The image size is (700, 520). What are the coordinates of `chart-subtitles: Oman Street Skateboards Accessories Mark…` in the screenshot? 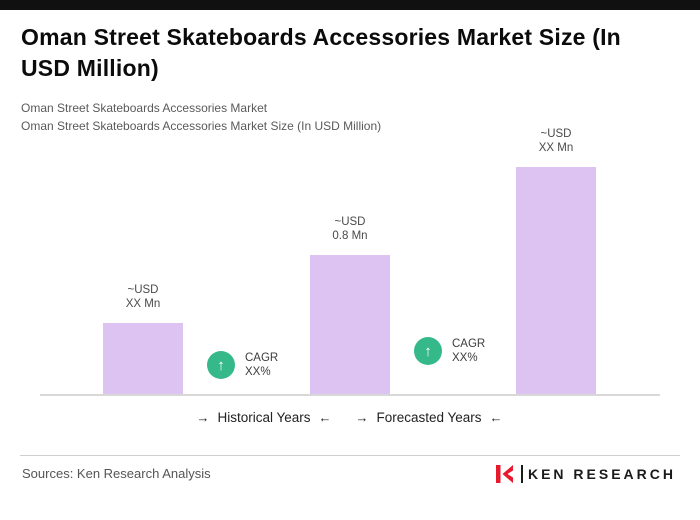 It's located at (201, 117).